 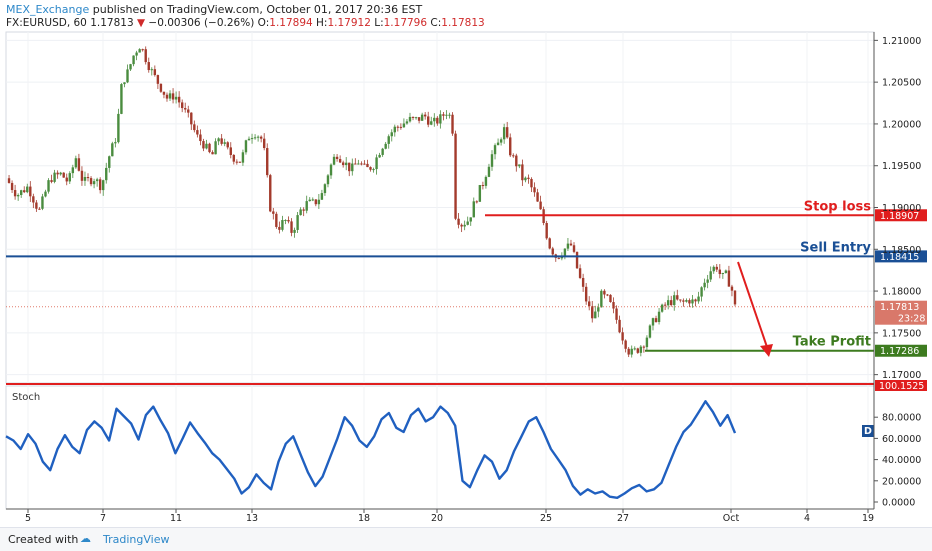 I want to click on down-arrow-icon: ▼, so click(x=141, y=23).